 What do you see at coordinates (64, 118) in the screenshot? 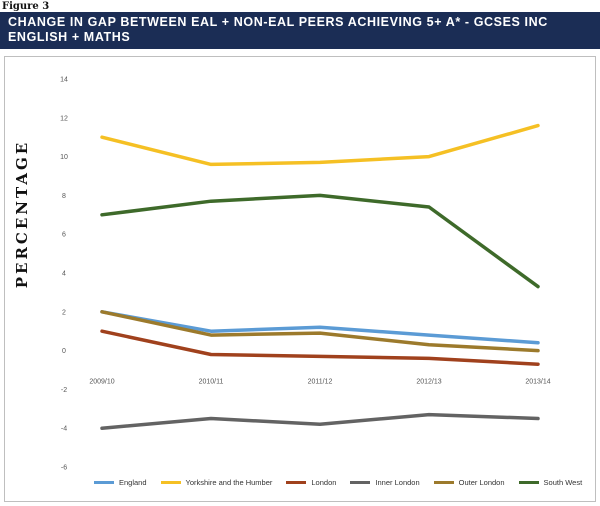
I see `y-tick-label: 12` at bounding box center [64, 118].